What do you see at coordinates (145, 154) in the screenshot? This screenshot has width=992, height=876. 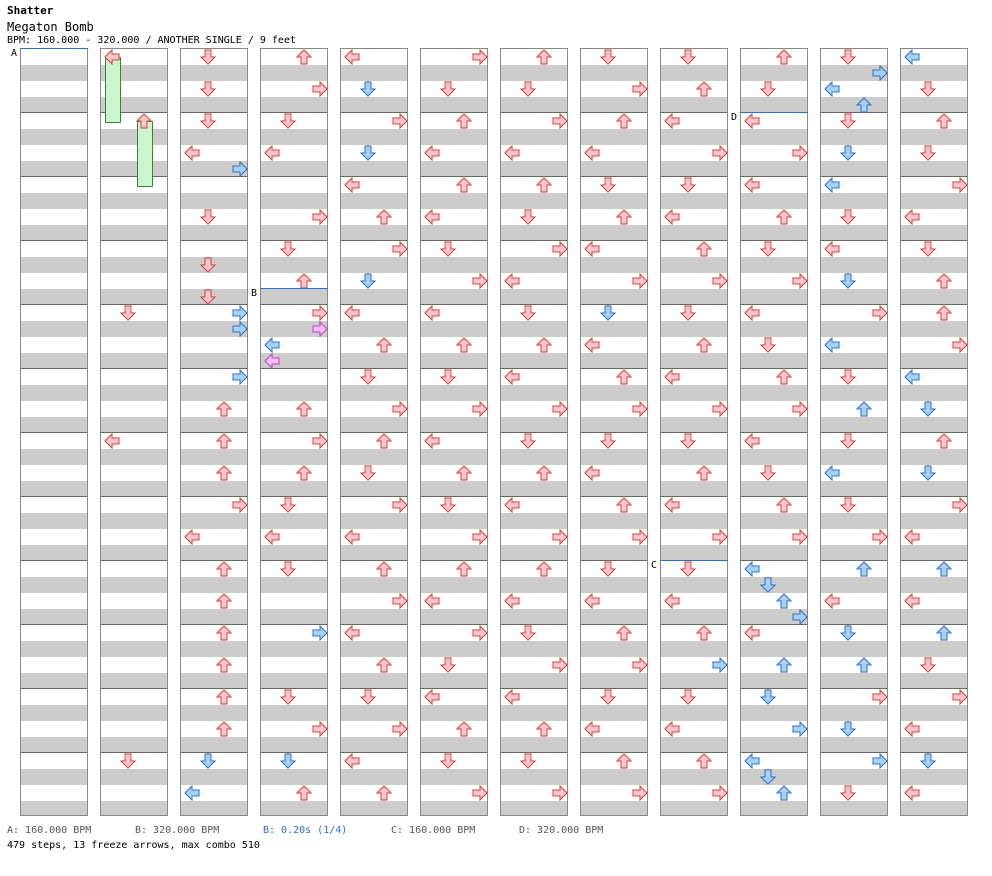 I see `freeze-arrow` at bounding box center [145, 154].